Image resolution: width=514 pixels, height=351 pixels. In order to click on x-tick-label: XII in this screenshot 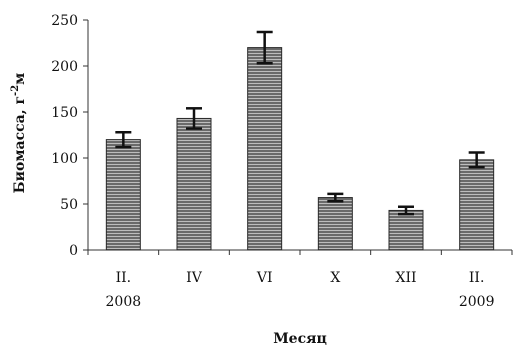, I will do `click(405, 278)`.